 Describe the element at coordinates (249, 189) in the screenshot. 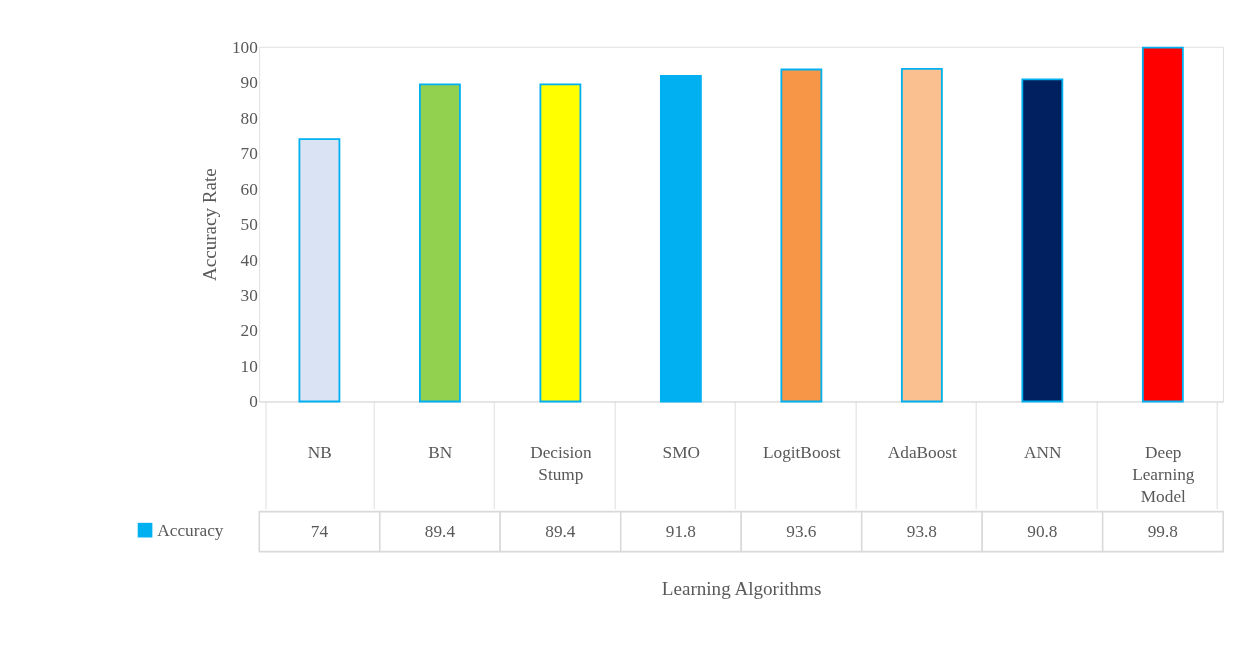

I see `y-tick-label: 60` at that location.